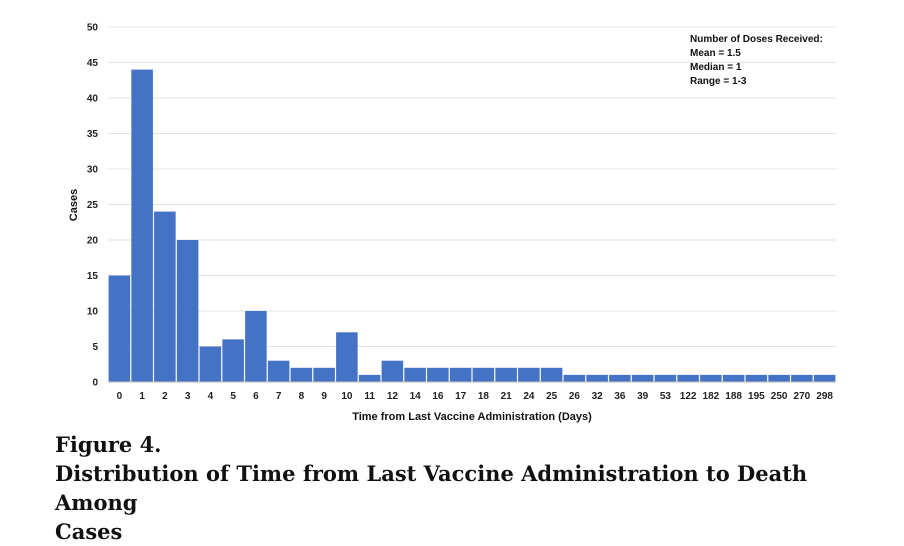  I want to click on y-axis-ticks: 0 5 10 15 20 25 30 35 40 45 50, so click(93, 206).